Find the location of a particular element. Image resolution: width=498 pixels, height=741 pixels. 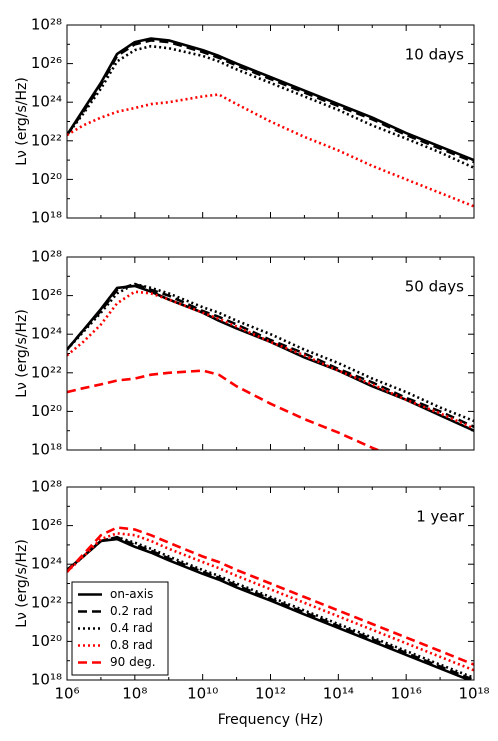

legend-box is located at coordinates (120, 628).